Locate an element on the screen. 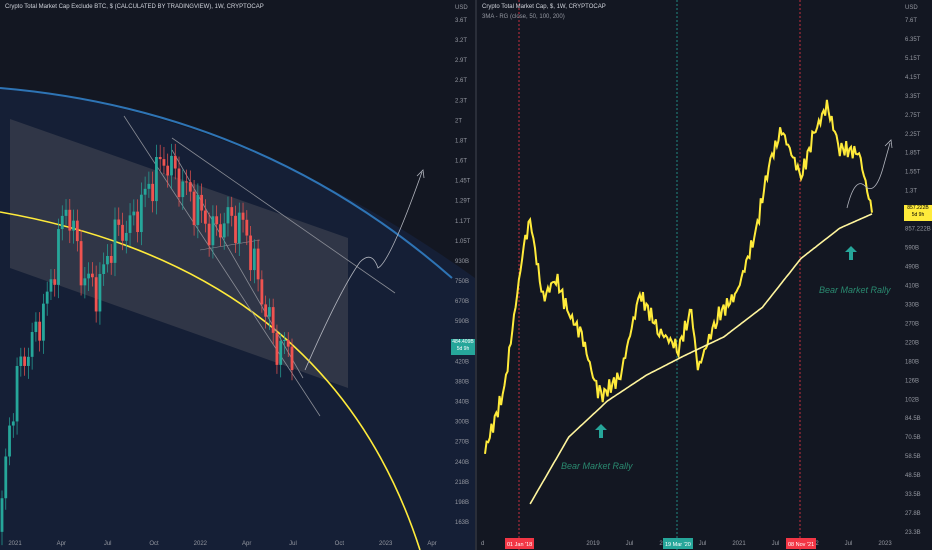  left-y-tick-label: 2.9T is located at coordinates (461, 61).